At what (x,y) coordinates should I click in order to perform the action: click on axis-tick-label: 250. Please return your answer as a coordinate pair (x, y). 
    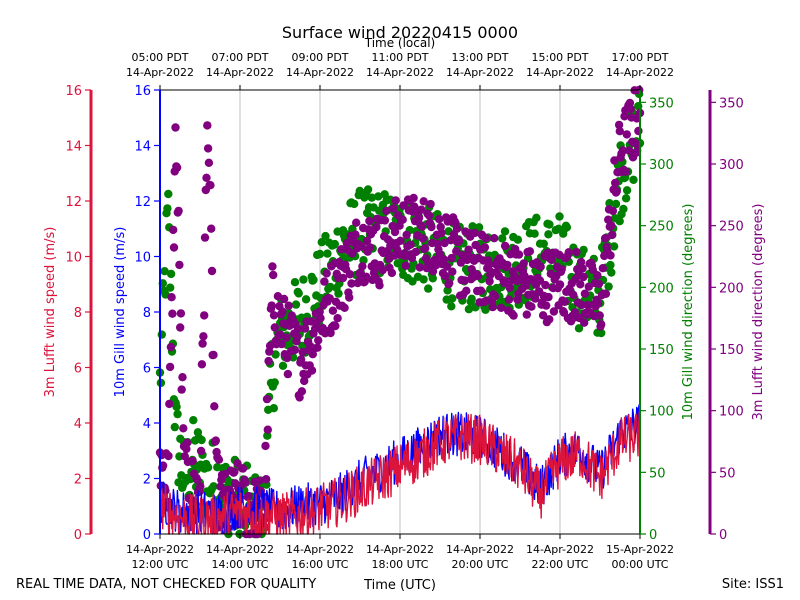
    Looking at the image, I should click on (661, 227).